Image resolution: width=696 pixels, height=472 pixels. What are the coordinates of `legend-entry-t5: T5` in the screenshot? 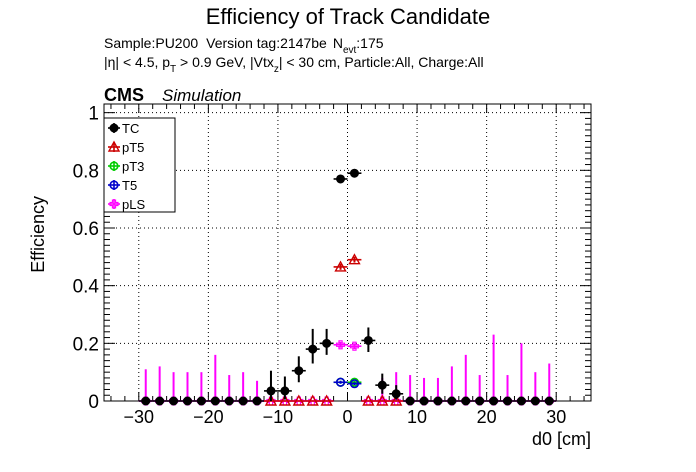 It's located at (122, 185).